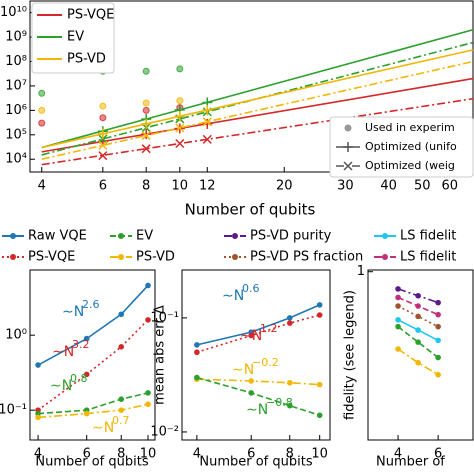  Describe the element at coordinates (265, 362) in the screenshot. I see `annotation-power: −0.2` at that location.